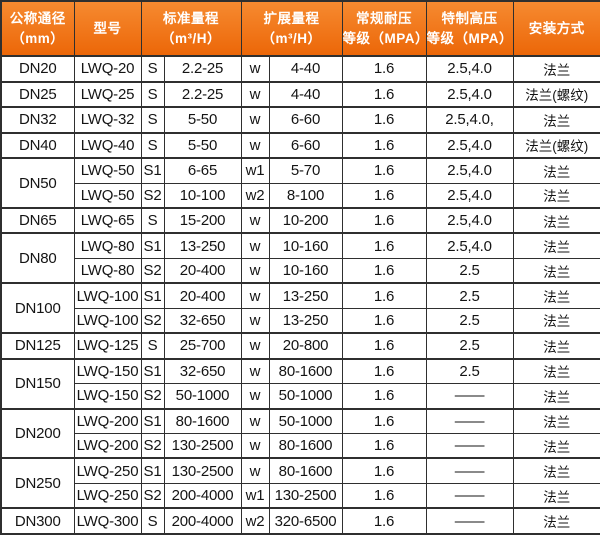 Image resolution: width=600 pixels, height=535 pixels. What do you see at coordinates (191, 28) in the screenshot?
I see `header-standard-range: 标准量程 （m³/H）` at bounding box center [191, 28].